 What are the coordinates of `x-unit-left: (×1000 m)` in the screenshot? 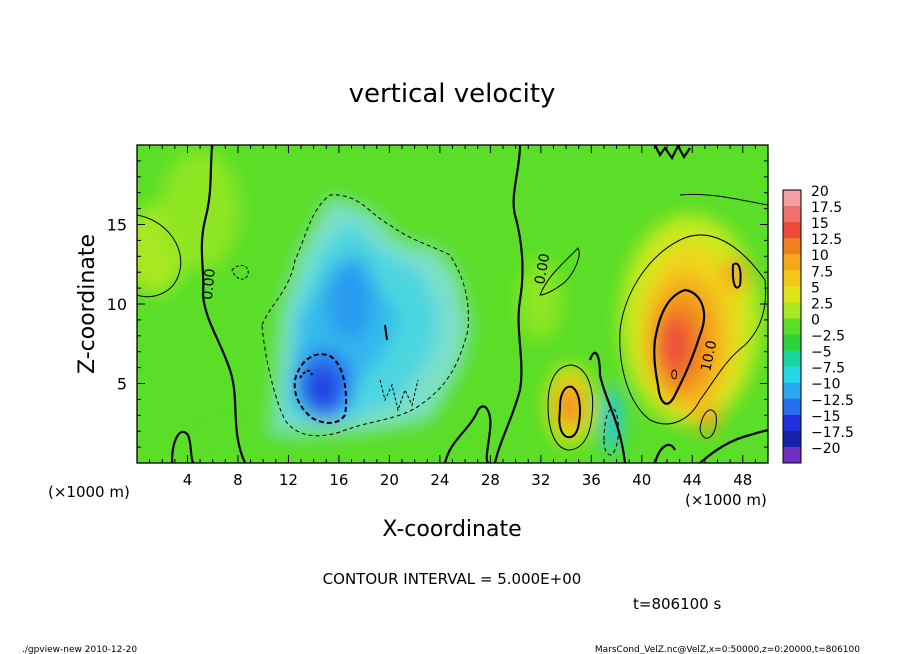 It's located at (89, 492).